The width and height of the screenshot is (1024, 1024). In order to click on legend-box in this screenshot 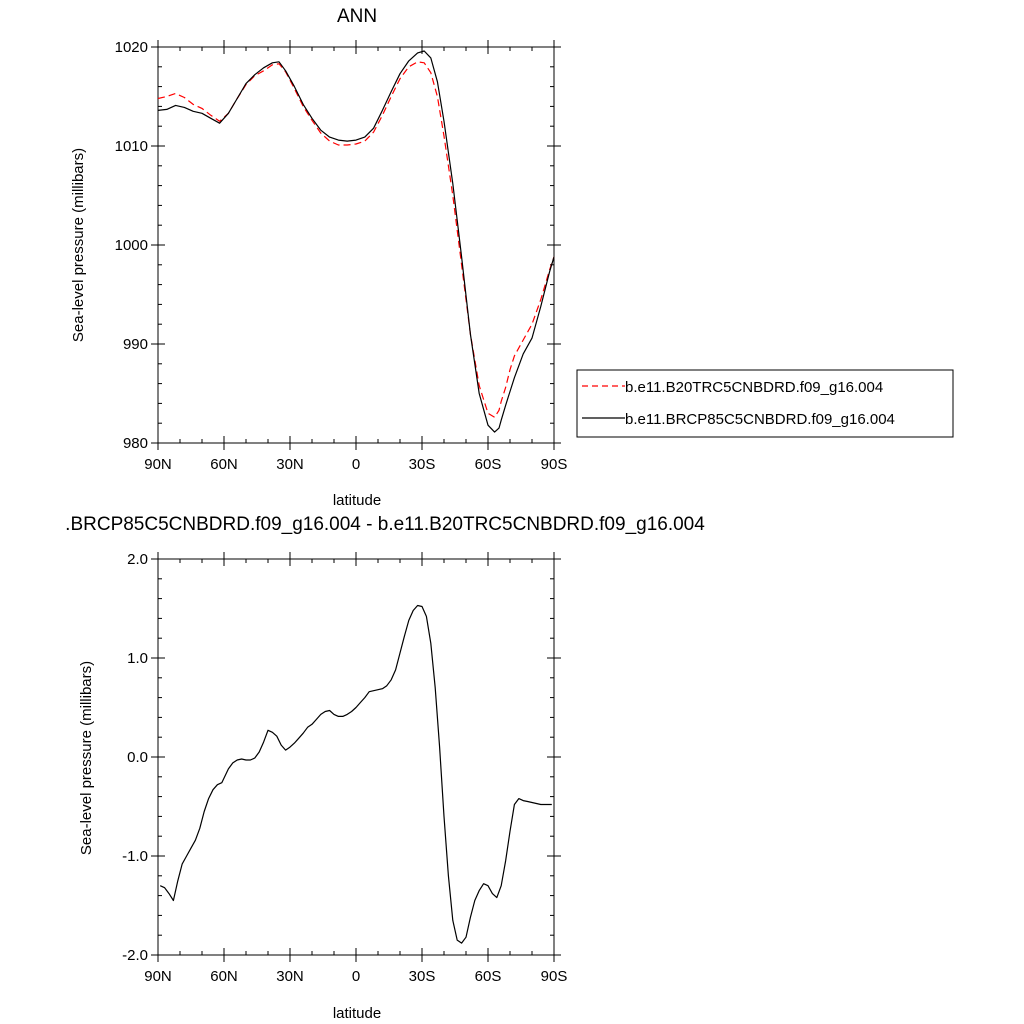, I will do `click(765, 403)`.